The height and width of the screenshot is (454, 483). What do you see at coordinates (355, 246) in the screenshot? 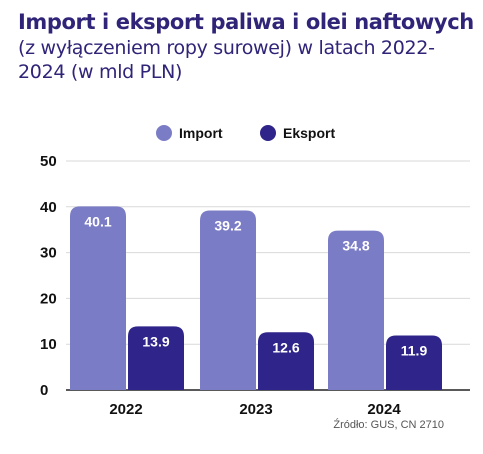
I see `data-label: 34.8` at bounding box center [355, 246].